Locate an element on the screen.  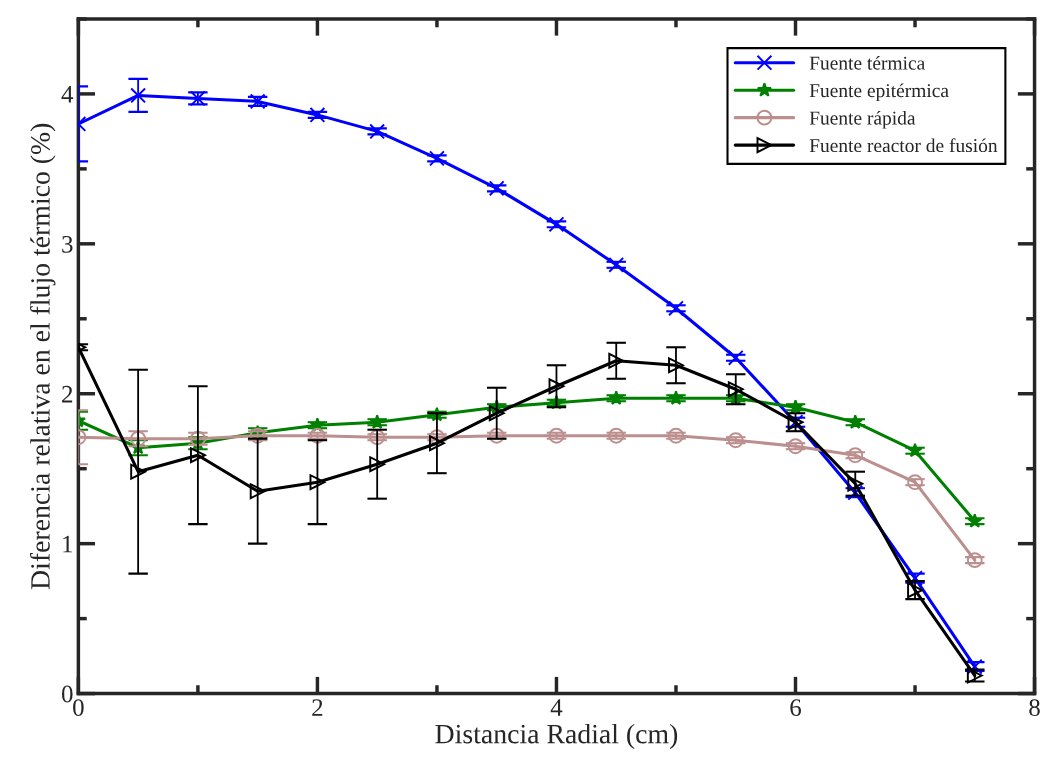
y-tick-label: 0 is located at coordinates (67, 694).